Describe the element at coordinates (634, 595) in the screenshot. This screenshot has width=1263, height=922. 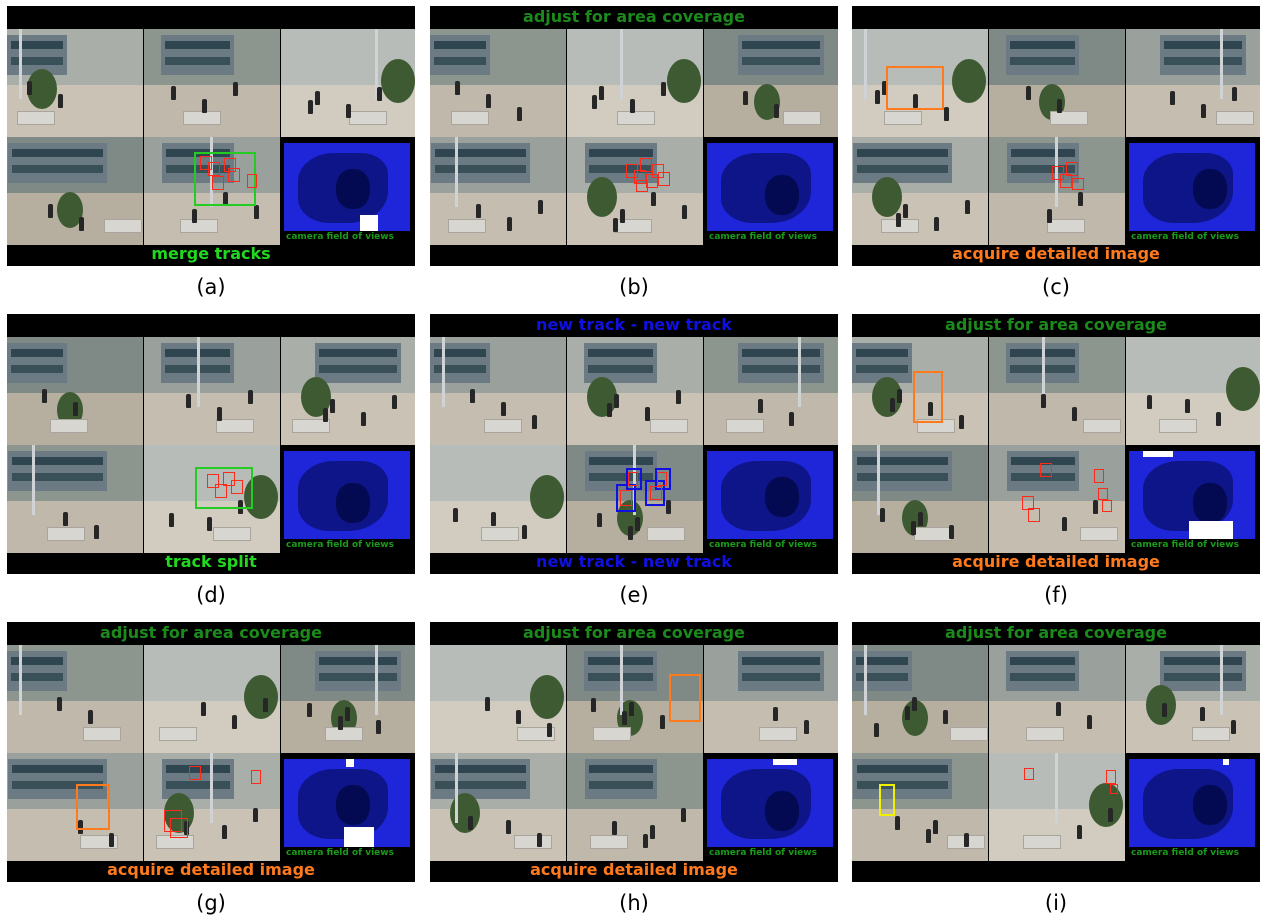
I see `panel-label: (e)` at that location.